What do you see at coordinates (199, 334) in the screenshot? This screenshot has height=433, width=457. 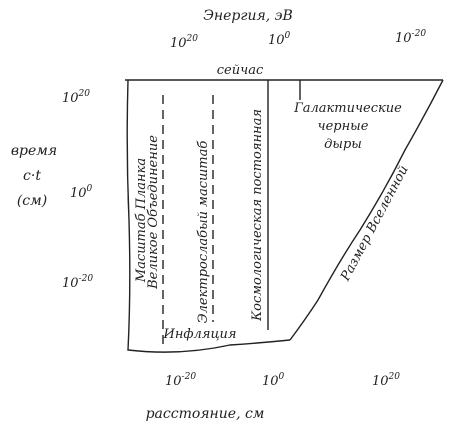 I see `inflation-label: Инфляция` at bounding box center [199, 334].